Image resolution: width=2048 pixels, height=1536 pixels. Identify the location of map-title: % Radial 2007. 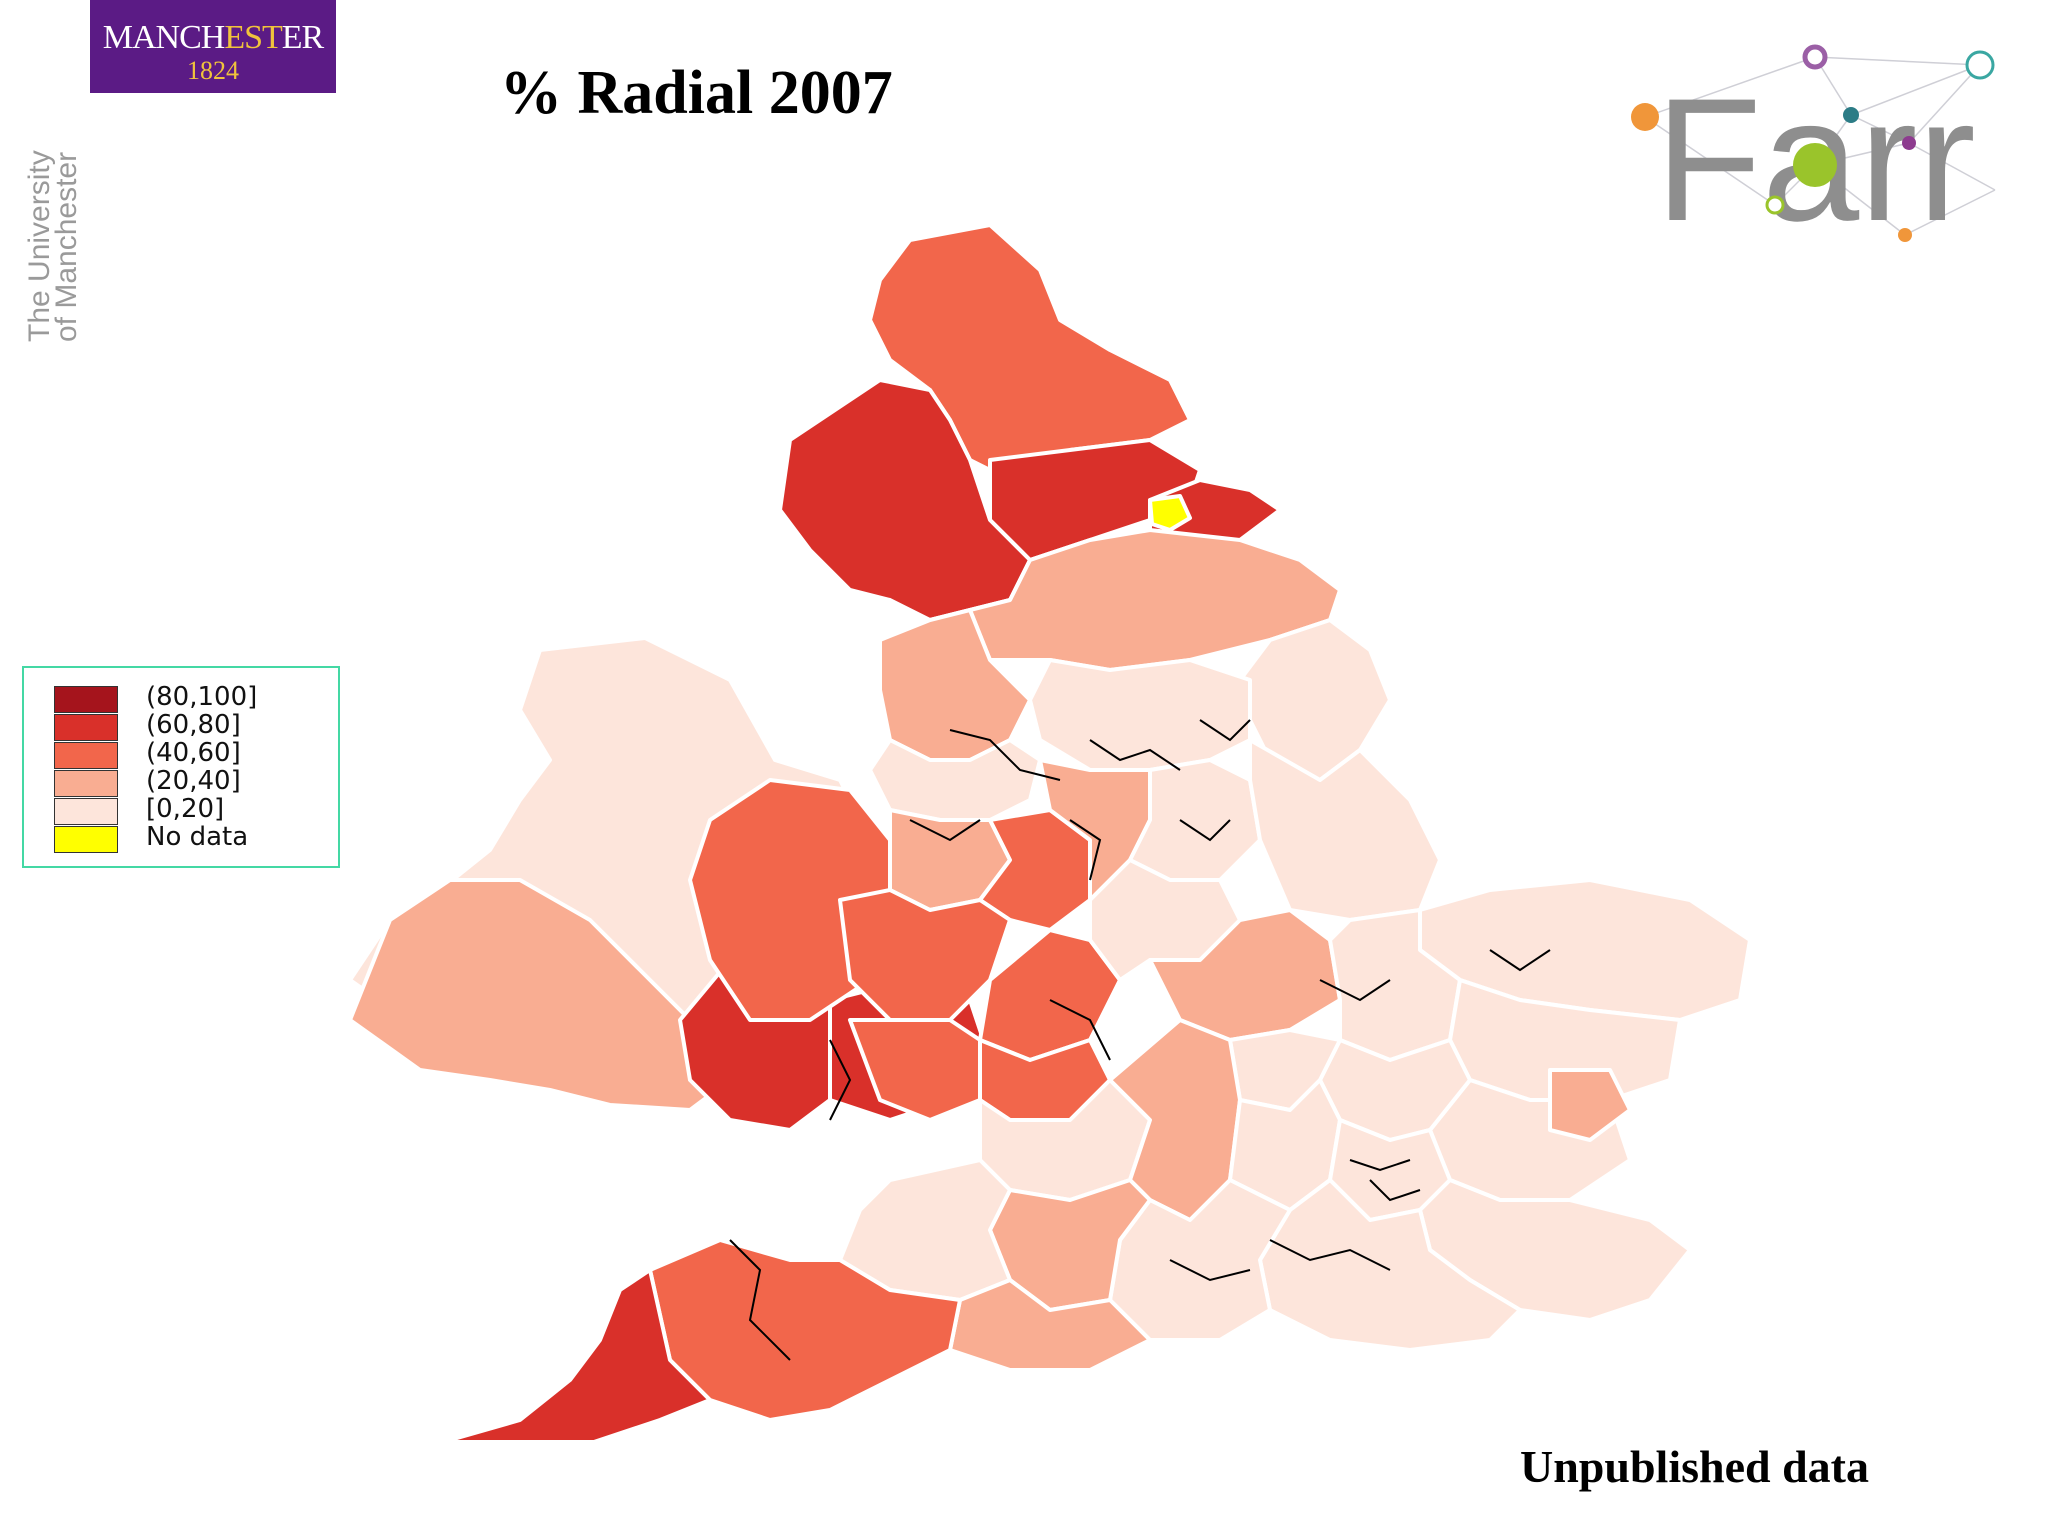
(696, 93).